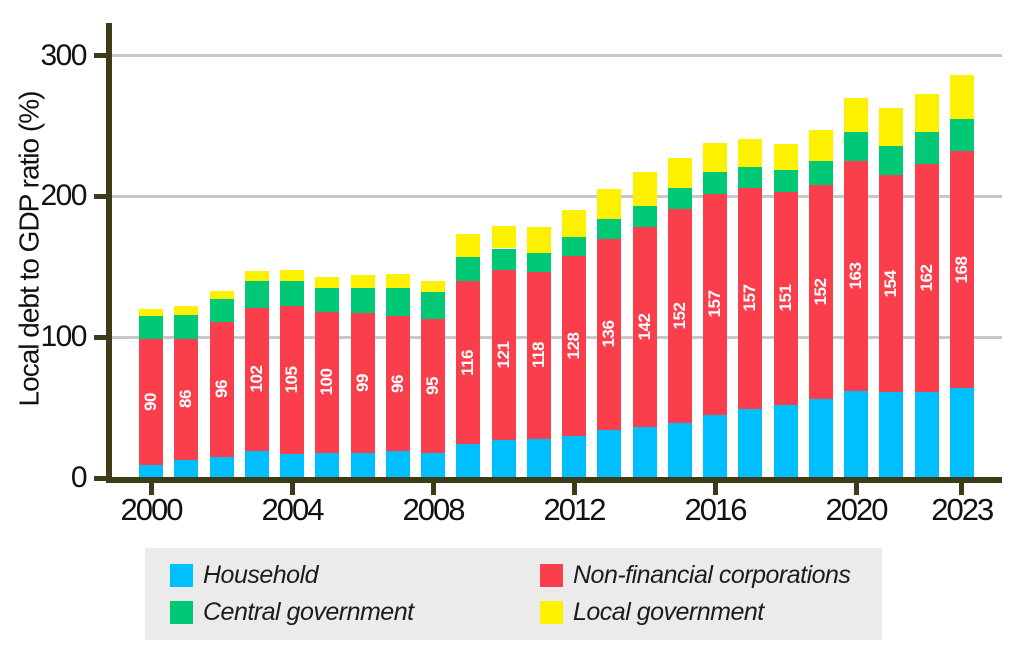 The height and width of the screenshot is (653, 1011). What do you see at coordinates (644, 327) in the screenshot?
I see `bar-segment-non_financial_corporations: 142` at bounding box center [644, 327].